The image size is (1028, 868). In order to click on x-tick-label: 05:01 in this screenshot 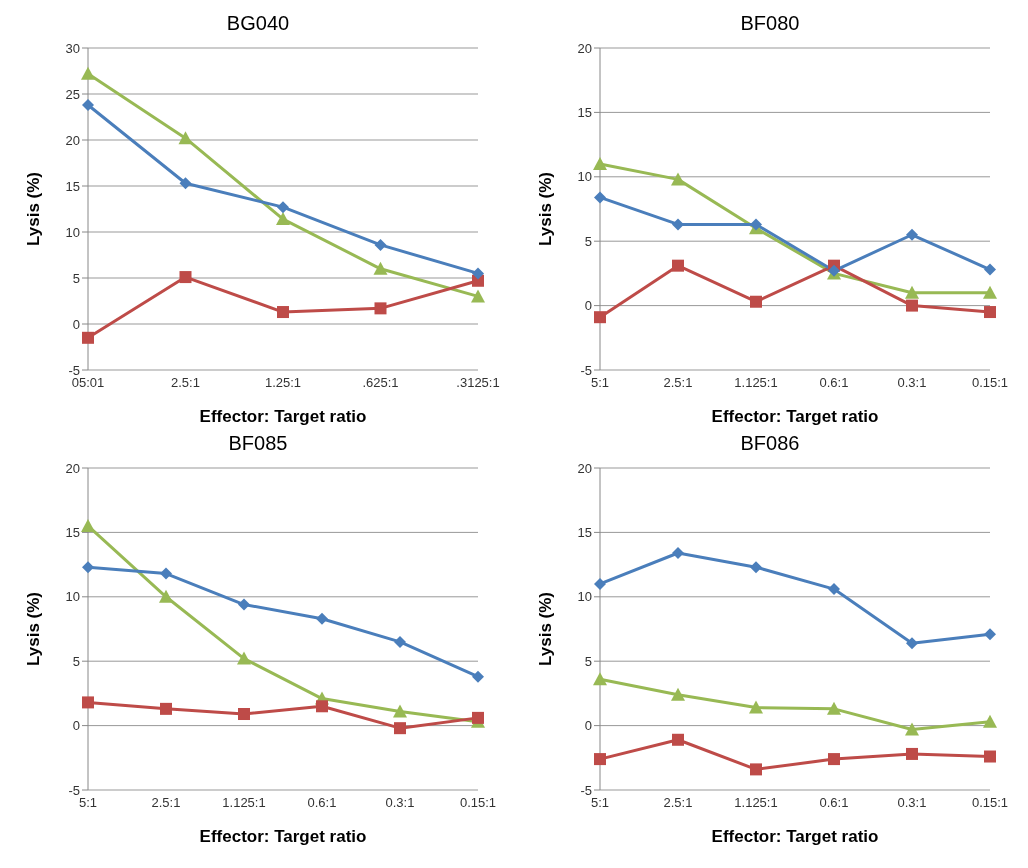, I will do `click(88, 383)`.